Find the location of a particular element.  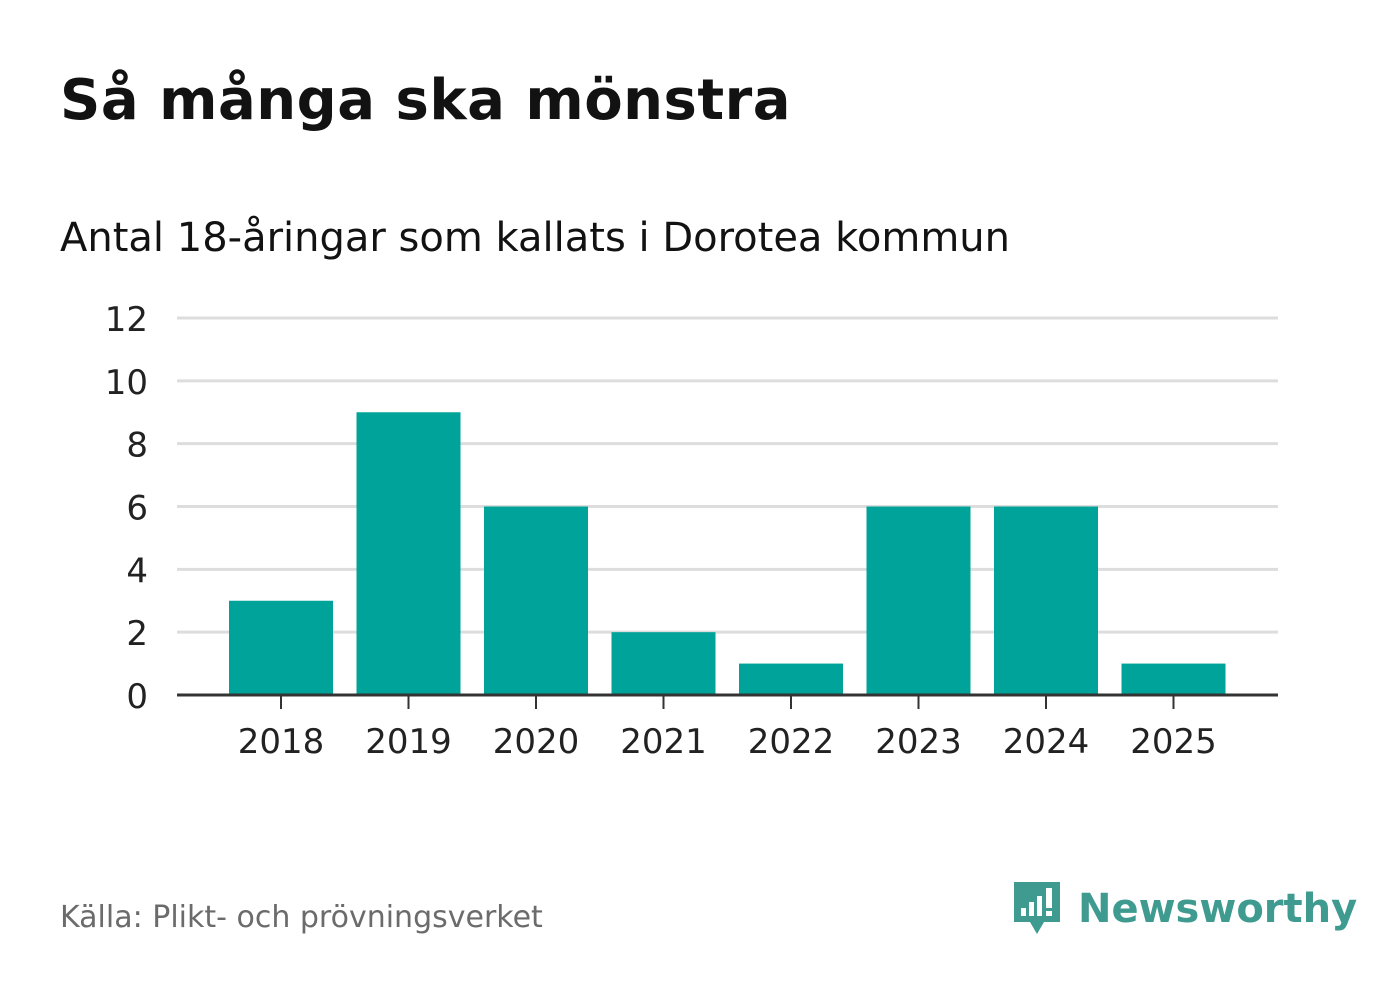

x-tick-label: 2022 is located at coordinates (791, 742).